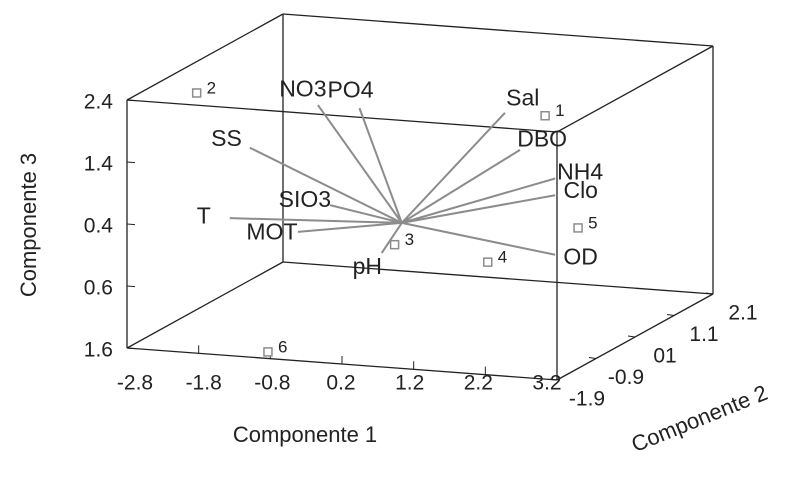 The height and width of the screenshot is (477, 796). Describe the element at coordinates (580, 256) in the screenshot. I see `loading-label: OD` at that location.